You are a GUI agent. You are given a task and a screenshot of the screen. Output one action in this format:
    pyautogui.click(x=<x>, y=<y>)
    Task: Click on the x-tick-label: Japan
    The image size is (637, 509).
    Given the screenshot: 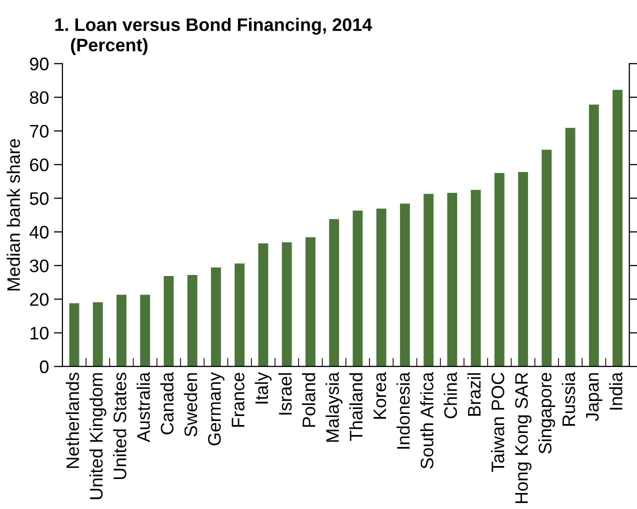 What is the action you would take?
    pyautogui.click(x=594, y=397)
    